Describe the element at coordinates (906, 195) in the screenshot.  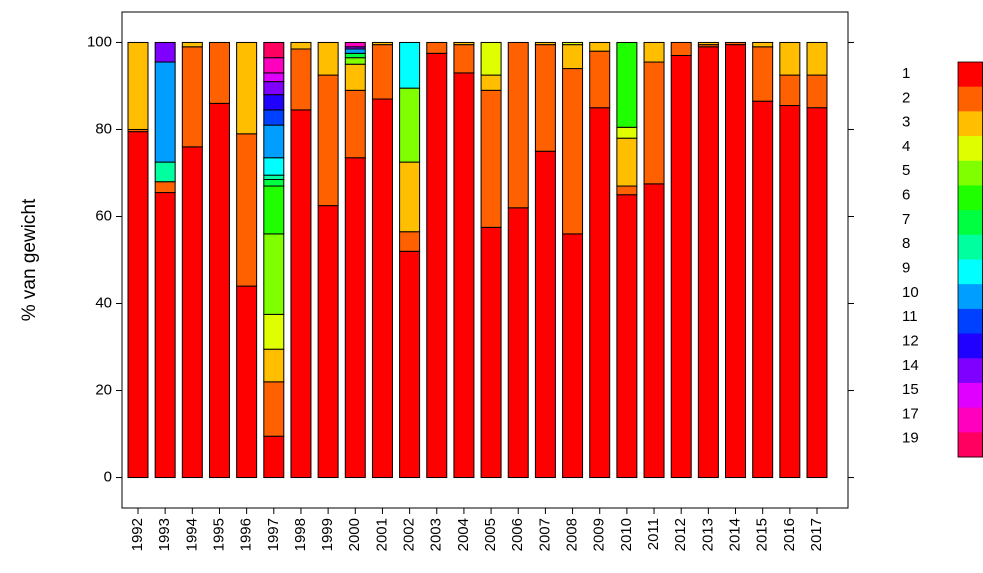
I see `legend-label: 6` at that location.